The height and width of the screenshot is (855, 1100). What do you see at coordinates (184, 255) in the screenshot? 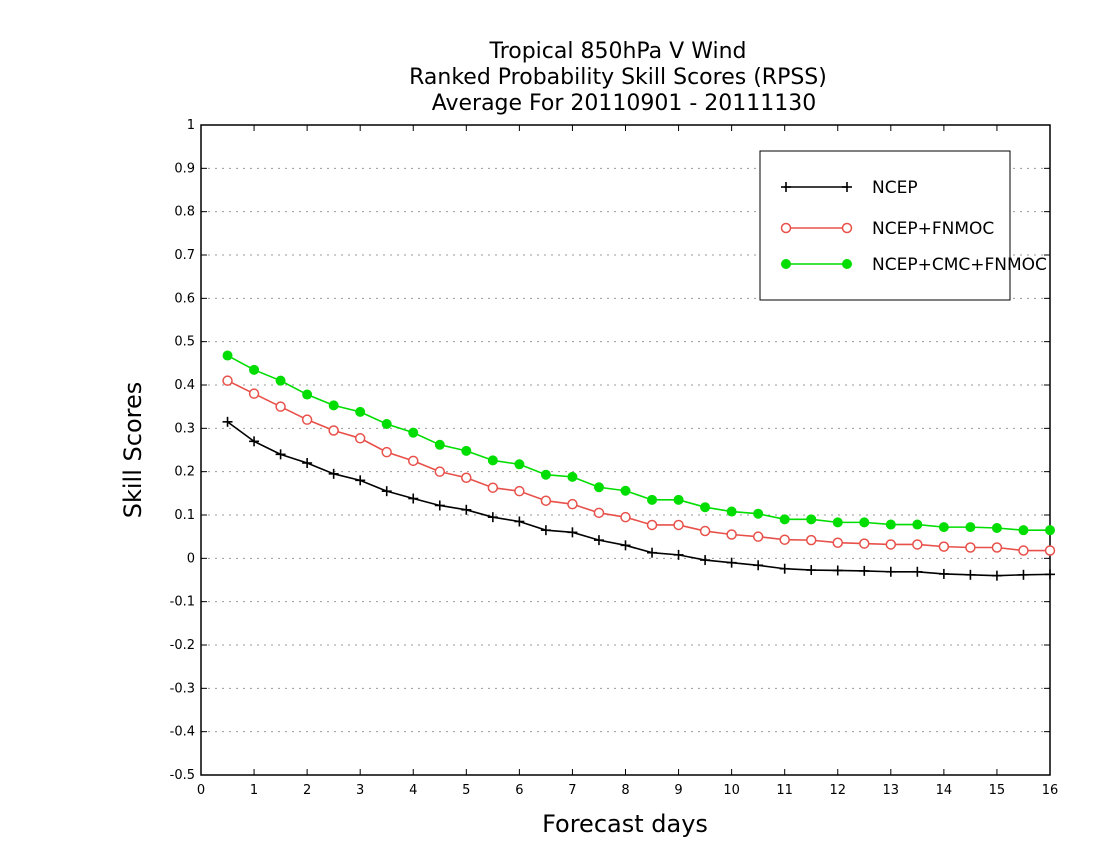
I see `y-tick-label: 0.7` at bounding box center [184, 255].